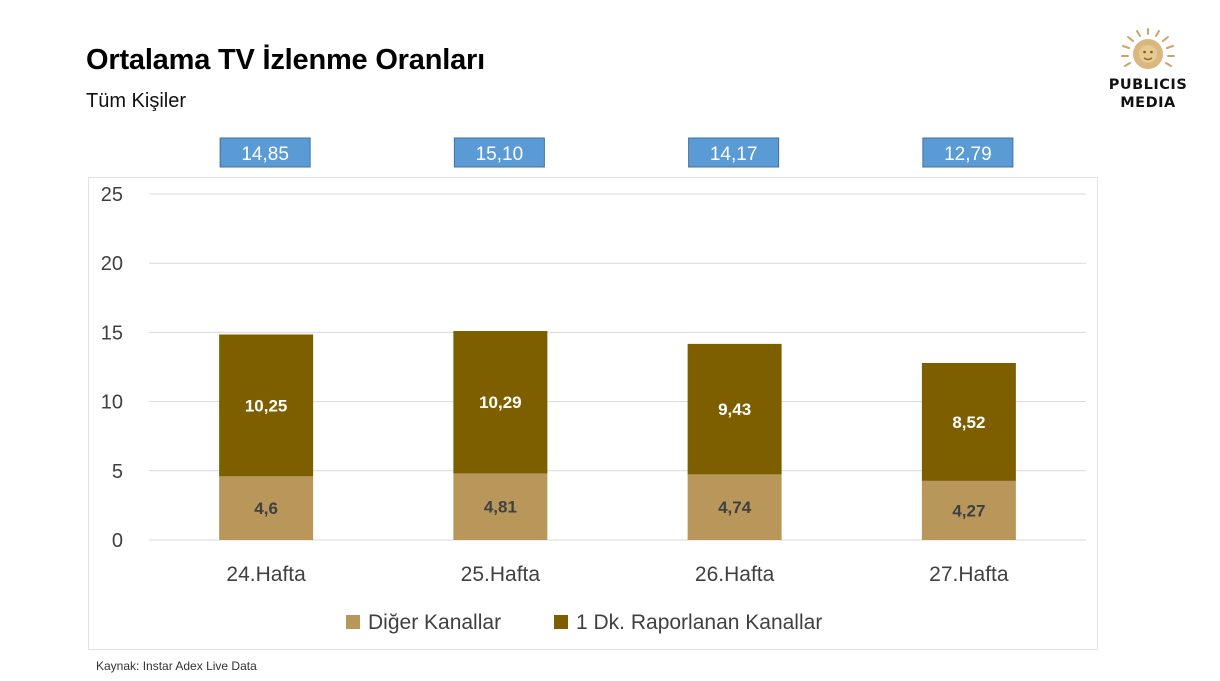 This screenshot has height=681, width=1220. I want to click on legend-label: Diğer Kanallar, so click(434, 622).